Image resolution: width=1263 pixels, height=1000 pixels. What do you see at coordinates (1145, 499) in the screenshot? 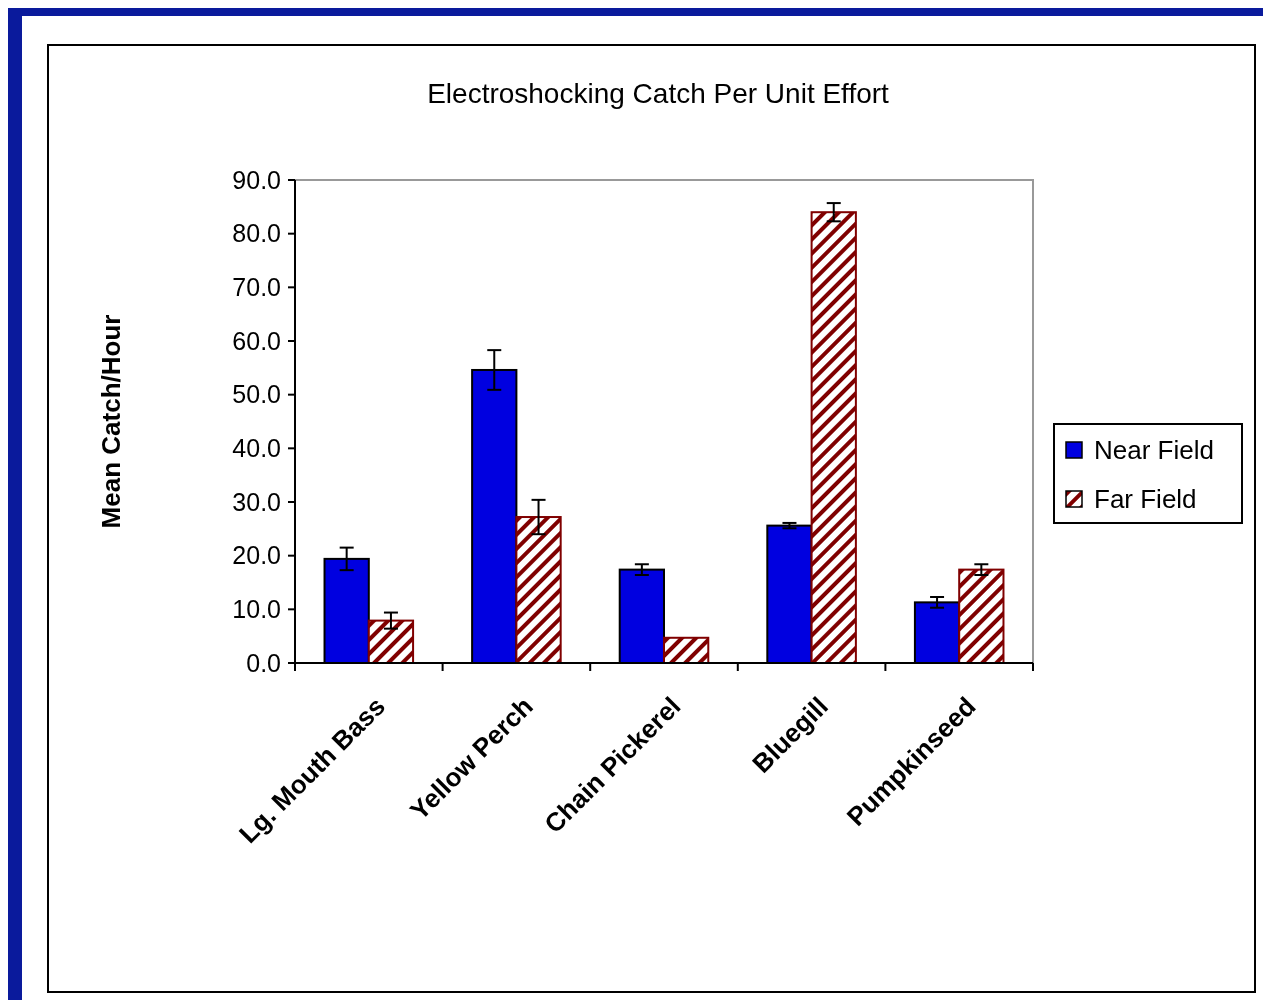
I see `legend-label: Far Field` at bounding box center [1145, 499].